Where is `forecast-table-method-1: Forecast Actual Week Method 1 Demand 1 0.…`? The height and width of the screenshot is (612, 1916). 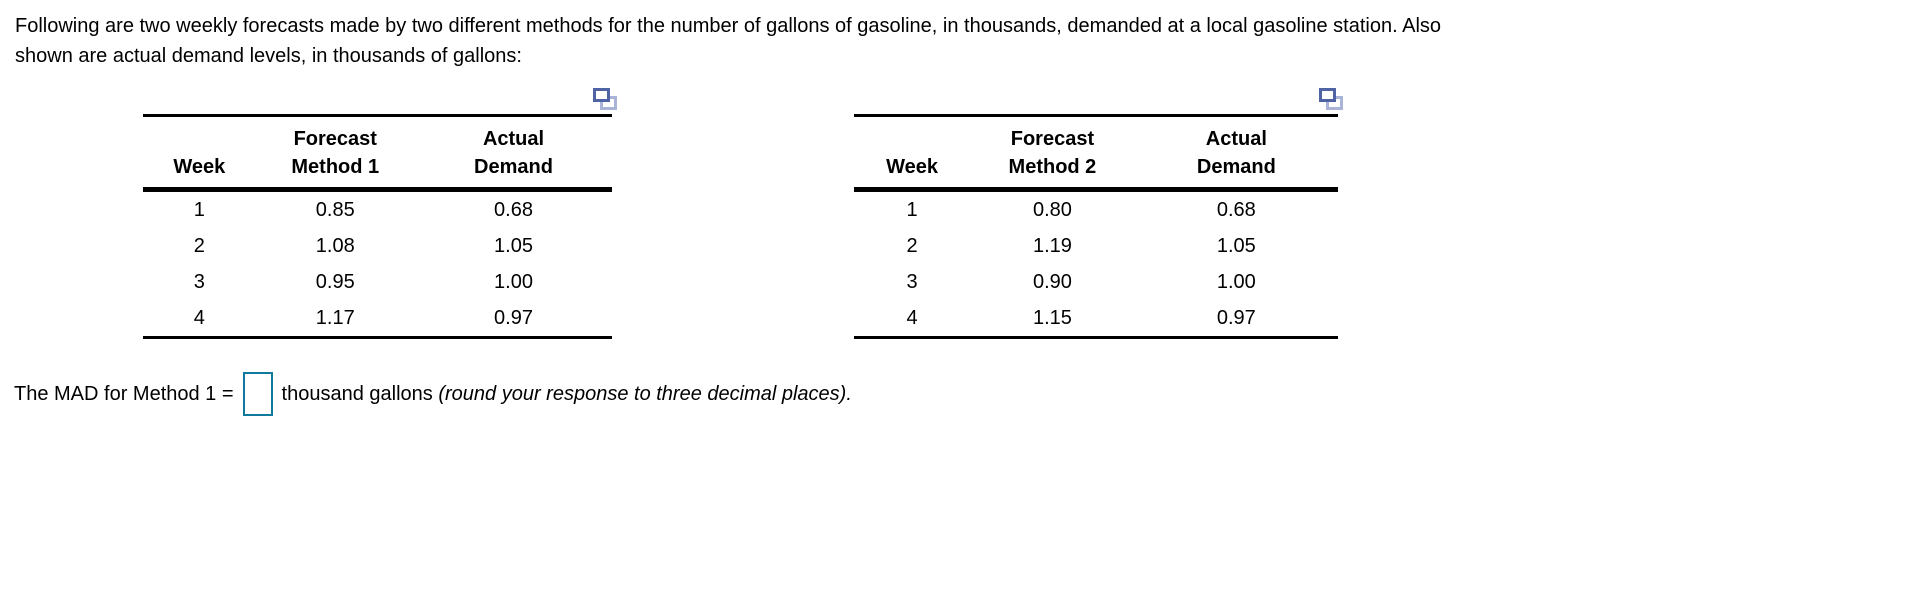 forecast-table-method-1: Forecast Actual Week Method 1 Demand 1 0.… is located at coordinates (380, 213).